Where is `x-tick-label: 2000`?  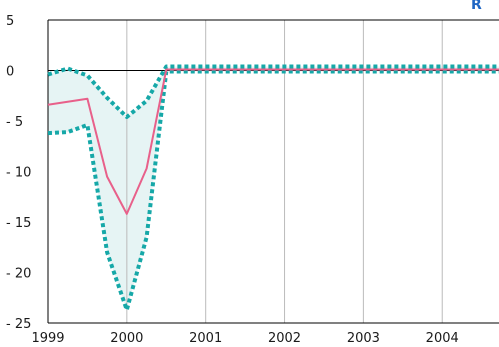 x-tick-label: 2000 is located at coordinates (126, 338).